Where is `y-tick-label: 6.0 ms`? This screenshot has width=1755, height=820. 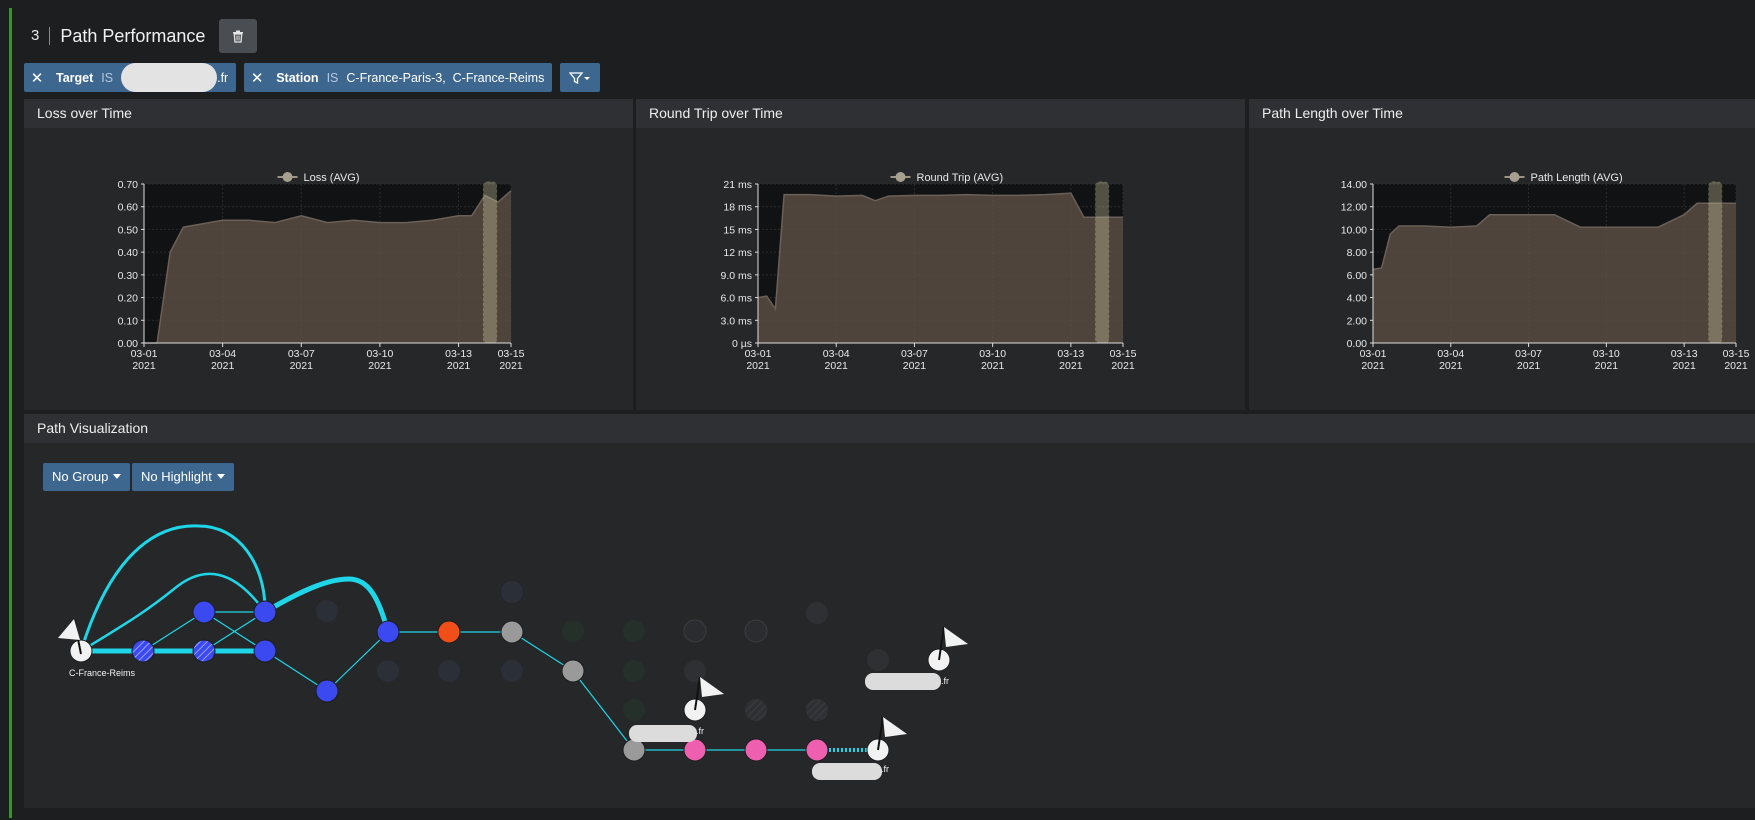 y-tick-label: 6.0 ms is located at coordinates (736, 299).